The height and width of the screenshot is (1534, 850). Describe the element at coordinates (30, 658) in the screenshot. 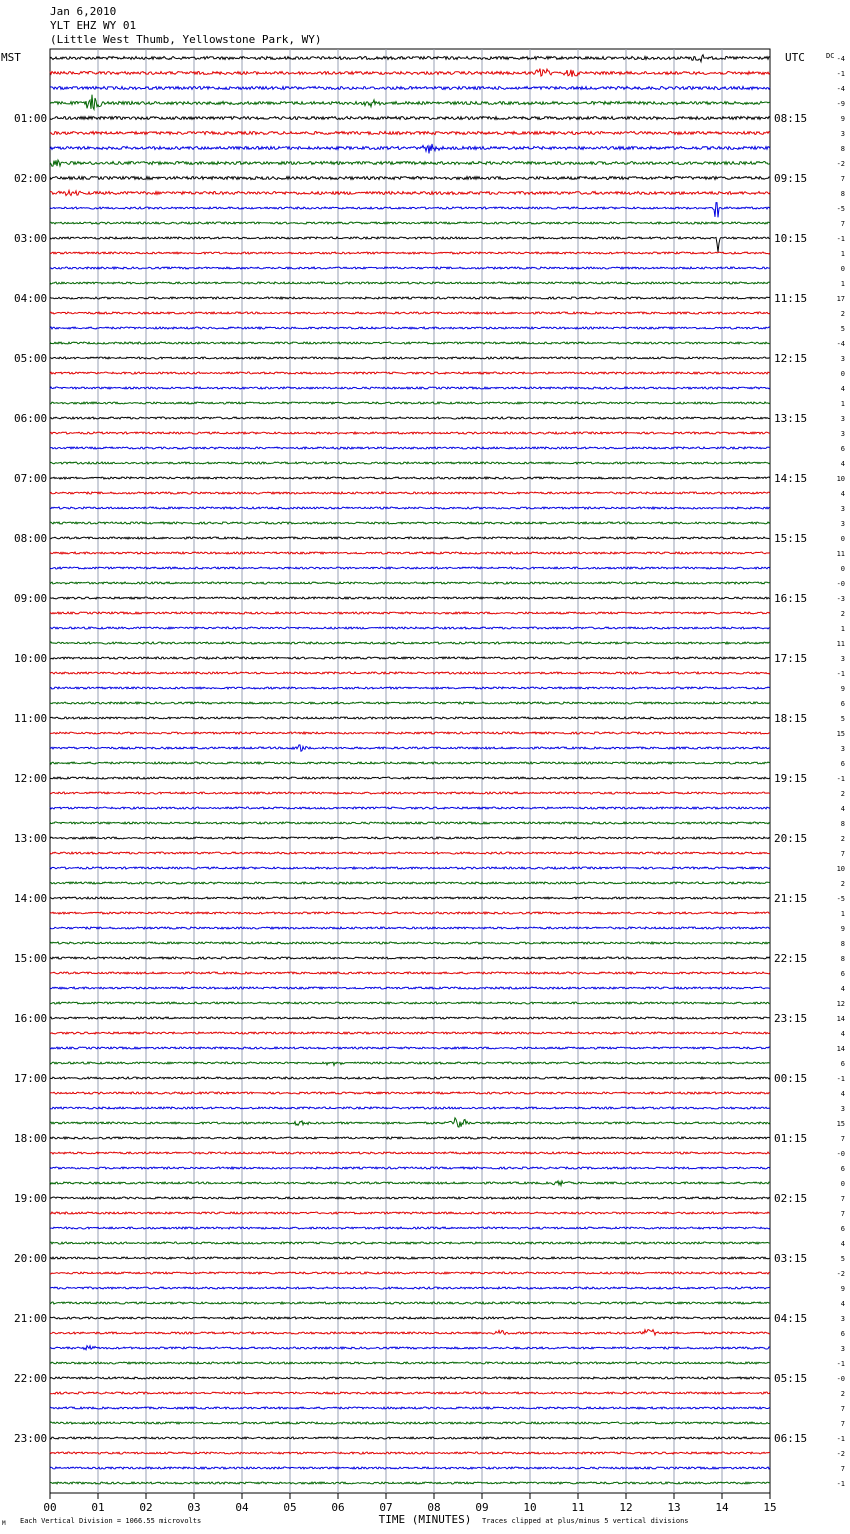

I see `mst-hour-label: 10:00` at that location.